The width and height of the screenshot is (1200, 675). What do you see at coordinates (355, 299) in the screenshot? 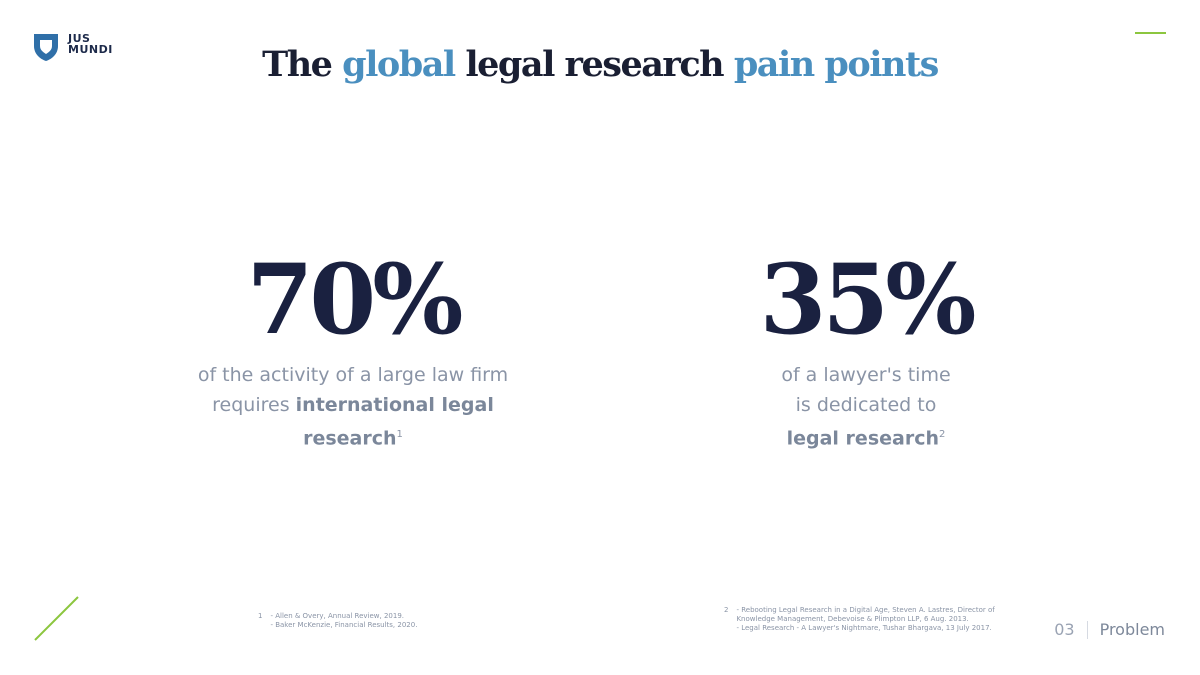
I see `stat-value: 70%` at bounding box center [355, 299].